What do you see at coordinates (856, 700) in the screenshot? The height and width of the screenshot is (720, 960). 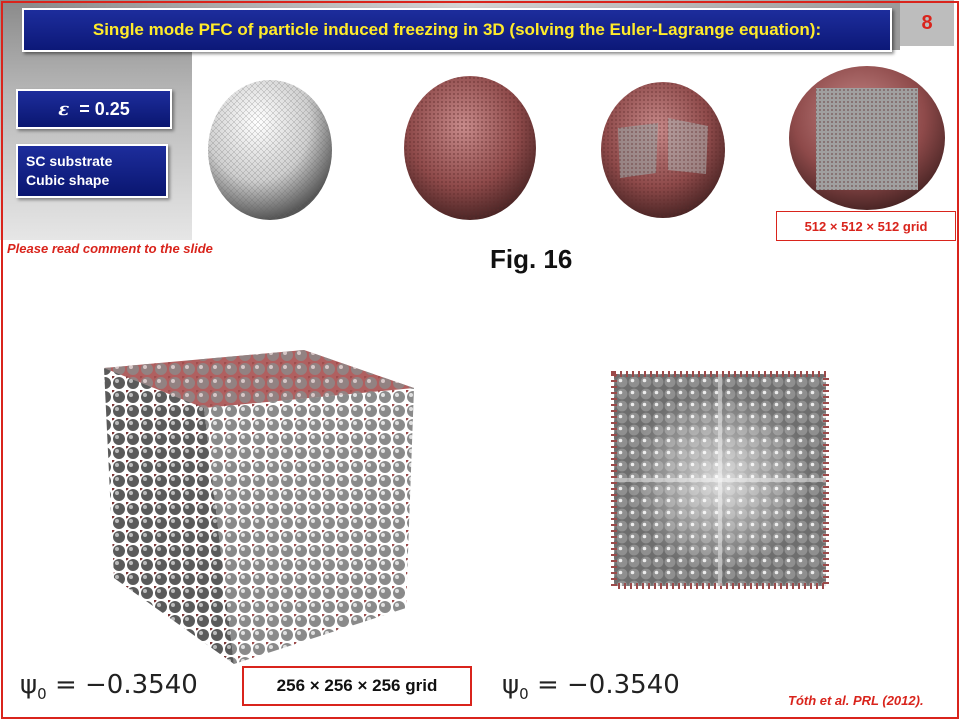 I see `citation: Tóth et al. PRL (2012).` at bounding box center [856, 700].